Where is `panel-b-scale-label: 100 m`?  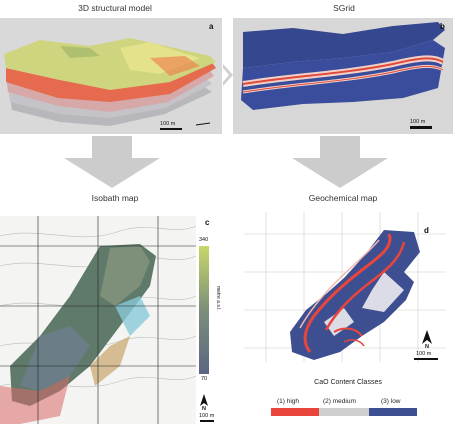 panel-b-scale-label: 100 m is located at coordinates (418, 122).